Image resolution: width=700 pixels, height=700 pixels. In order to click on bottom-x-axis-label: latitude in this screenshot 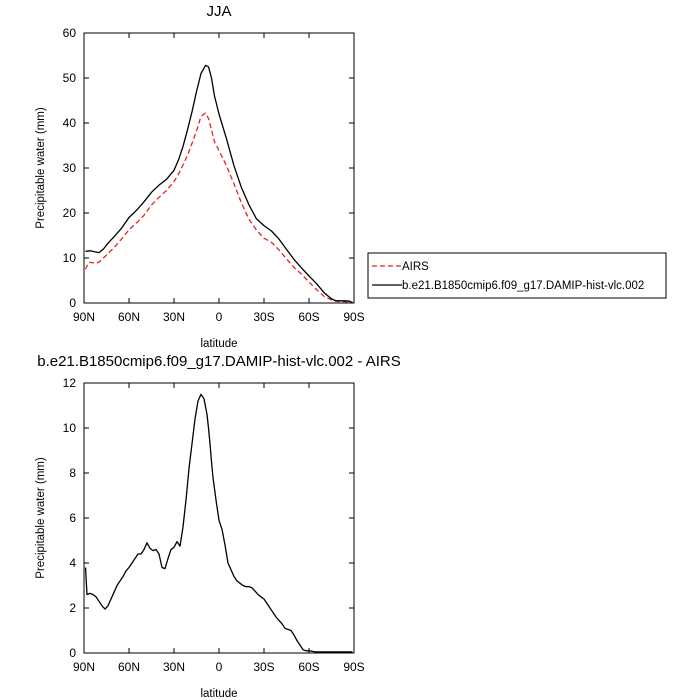, I will do `click(218, 694)`.